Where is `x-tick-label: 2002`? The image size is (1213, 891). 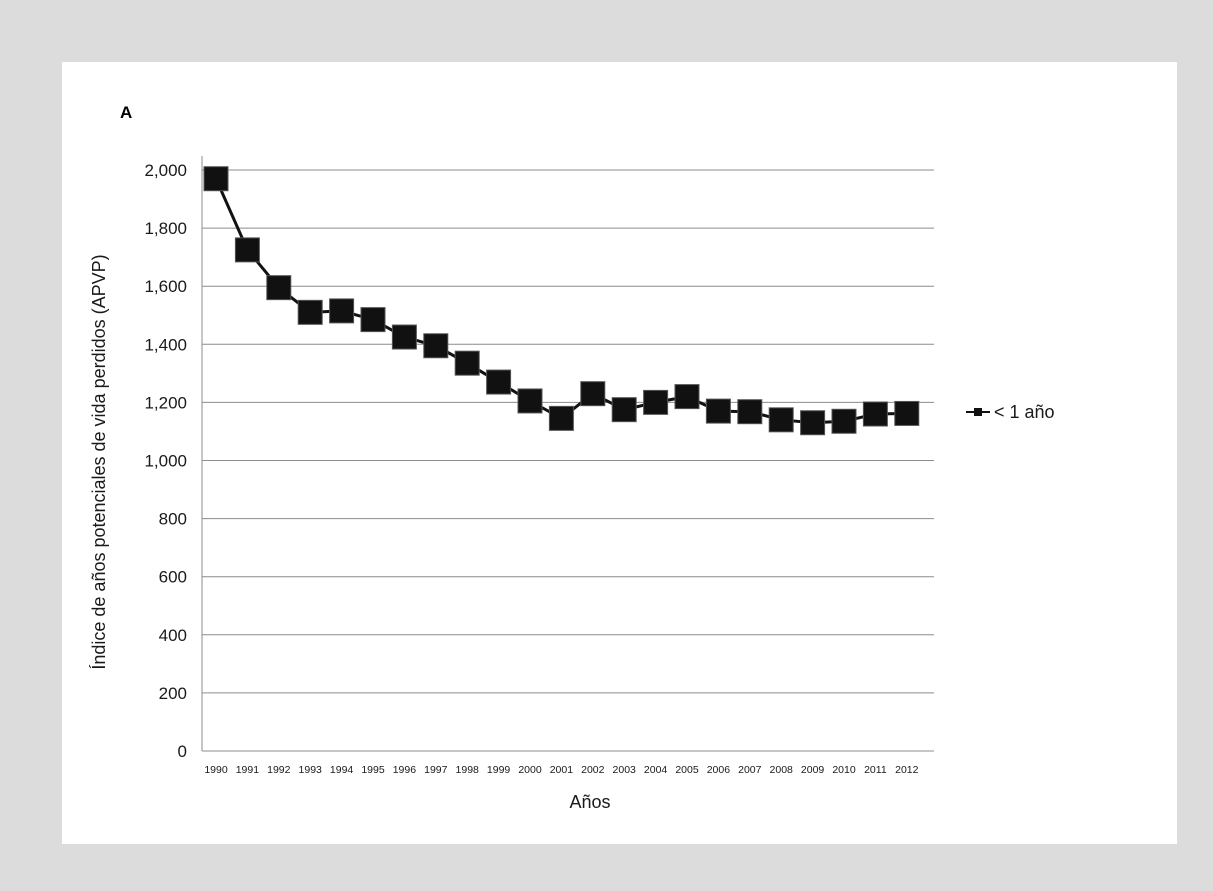
x-tick-label: 2002 is located at coordinates (593, 770).